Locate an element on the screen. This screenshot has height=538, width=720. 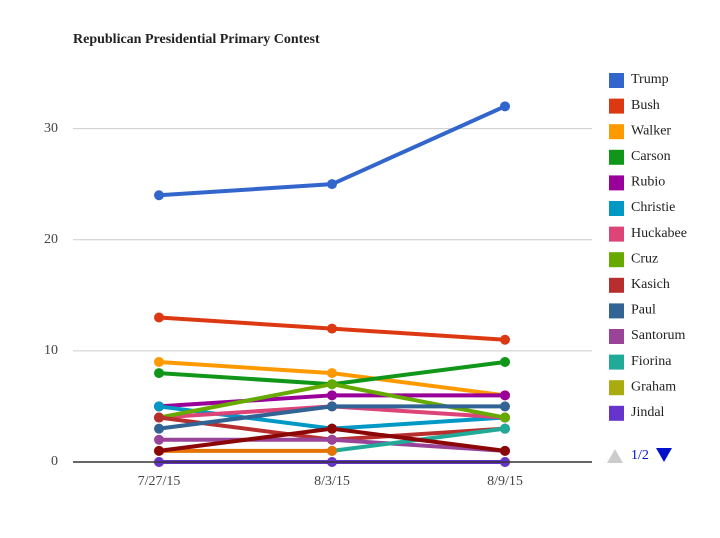
chart-title: Republican Presidential Primary Contest is located at coordinates (196, 39).